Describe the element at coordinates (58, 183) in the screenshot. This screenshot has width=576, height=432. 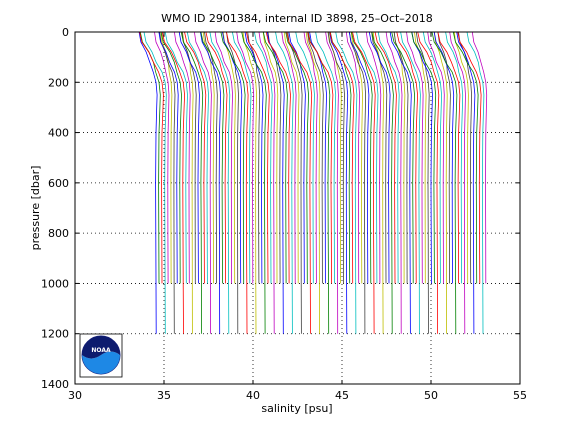
I see `y-tick-label: 600` at that location.